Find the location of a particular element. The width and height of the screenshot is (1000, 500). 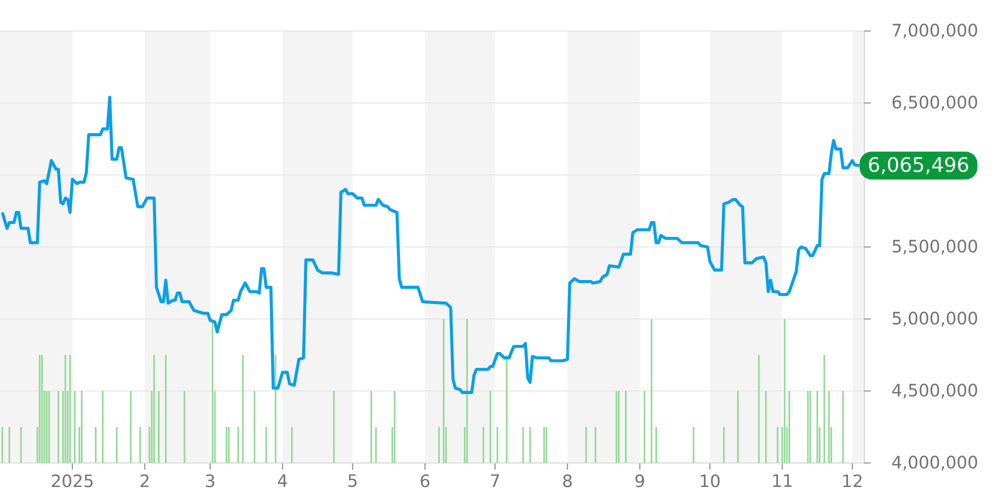

x-tick-label: 4 is located at coordinates (283, 480).